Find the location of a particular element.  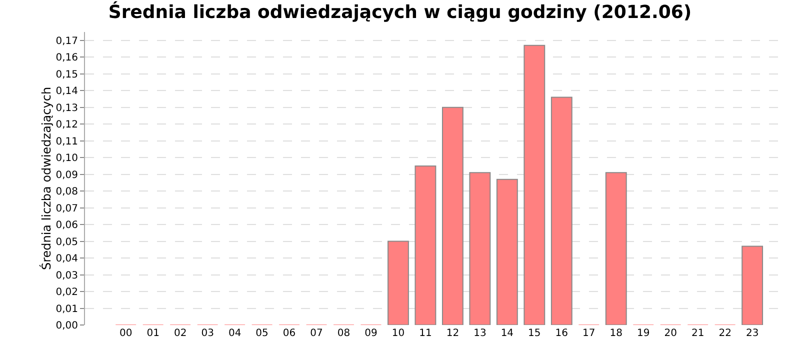

x-tick-label: 00 is located at coordinates (125, 333).